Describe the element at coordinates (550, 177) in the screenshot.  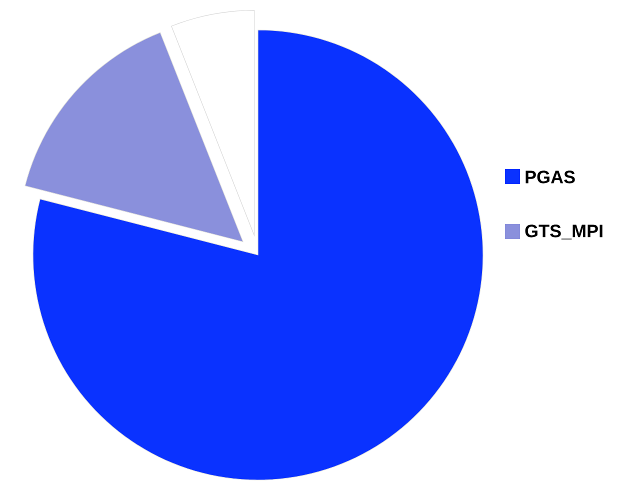
I see `legend-label: PGAS` at that location.